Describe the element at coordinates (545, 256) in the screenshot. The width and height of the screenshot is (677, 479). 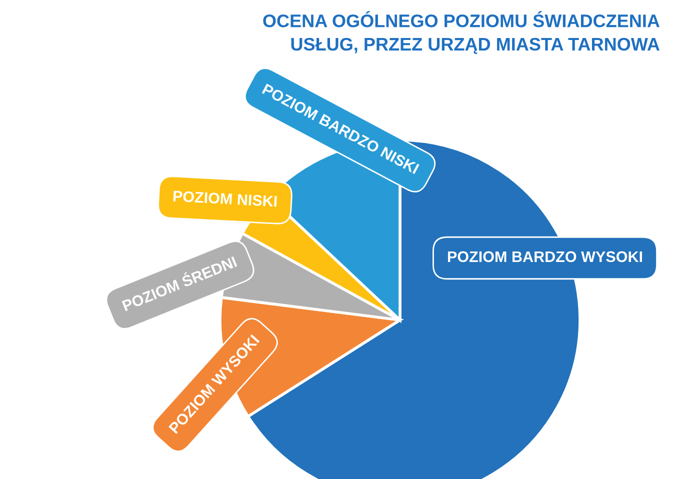
I see `slice-label: POZIOM BARDZO WYSOKI` at that location.